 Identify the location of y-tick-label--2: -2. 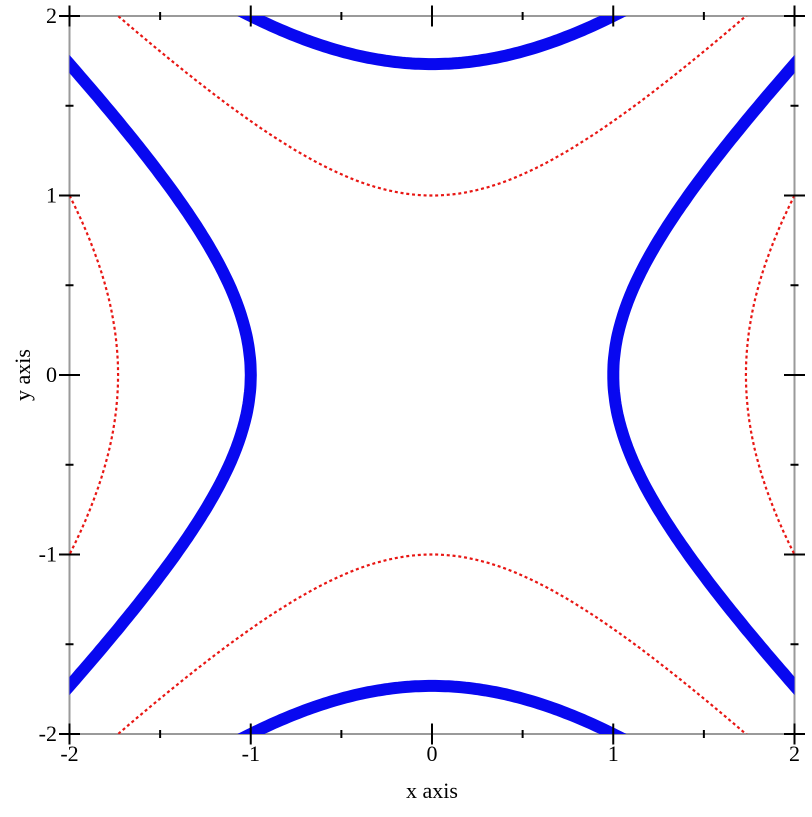
(48, 733).